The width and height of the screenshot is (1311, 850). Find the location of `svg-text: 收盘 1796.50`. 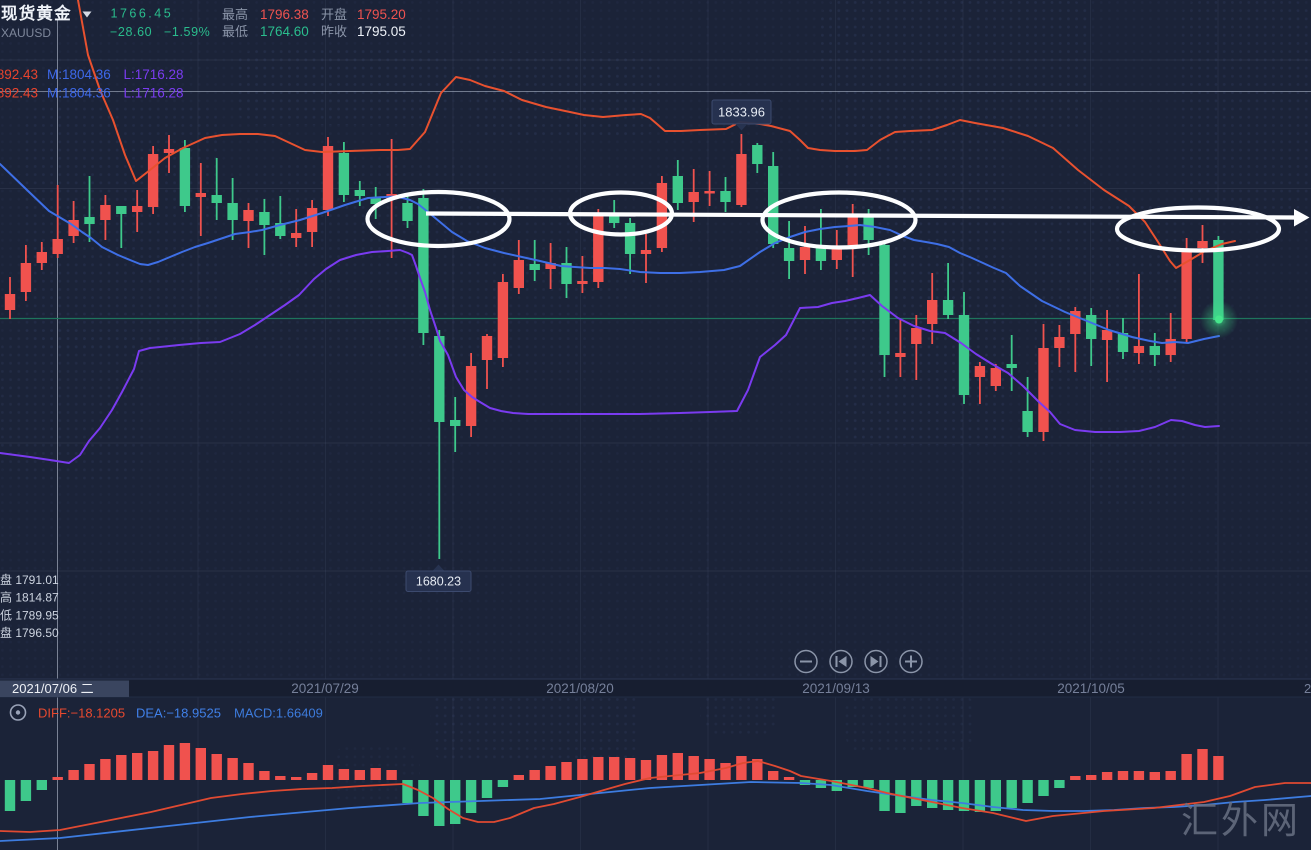

svg-text: 收盘 1796.50 is located at coordinates (29, 632).